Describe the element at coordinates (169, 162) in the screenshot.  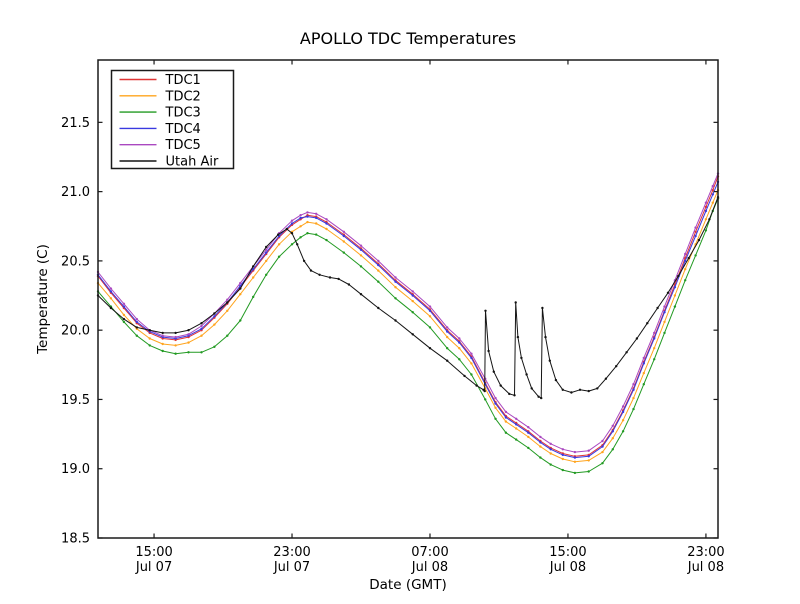
I see `legend-item-utah-air: Utah Air` at that location.